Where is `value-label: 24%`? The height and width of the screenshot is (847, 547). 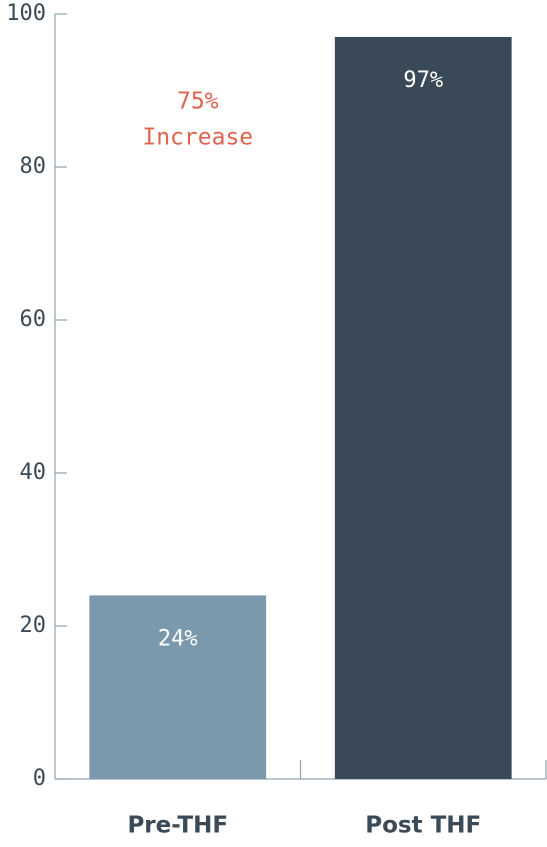
value-label: 24% is located at coordinates (178, 638).